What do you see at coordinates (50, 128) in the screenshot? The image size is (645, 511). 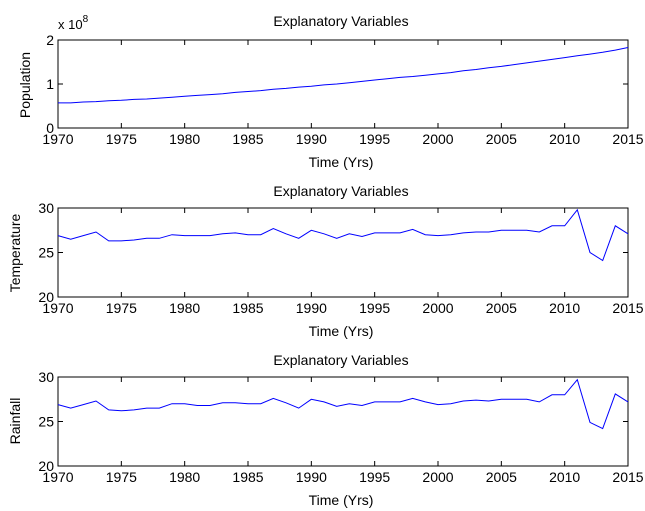 I see `y-tick-label: 0` at bounding box center [50, 128].